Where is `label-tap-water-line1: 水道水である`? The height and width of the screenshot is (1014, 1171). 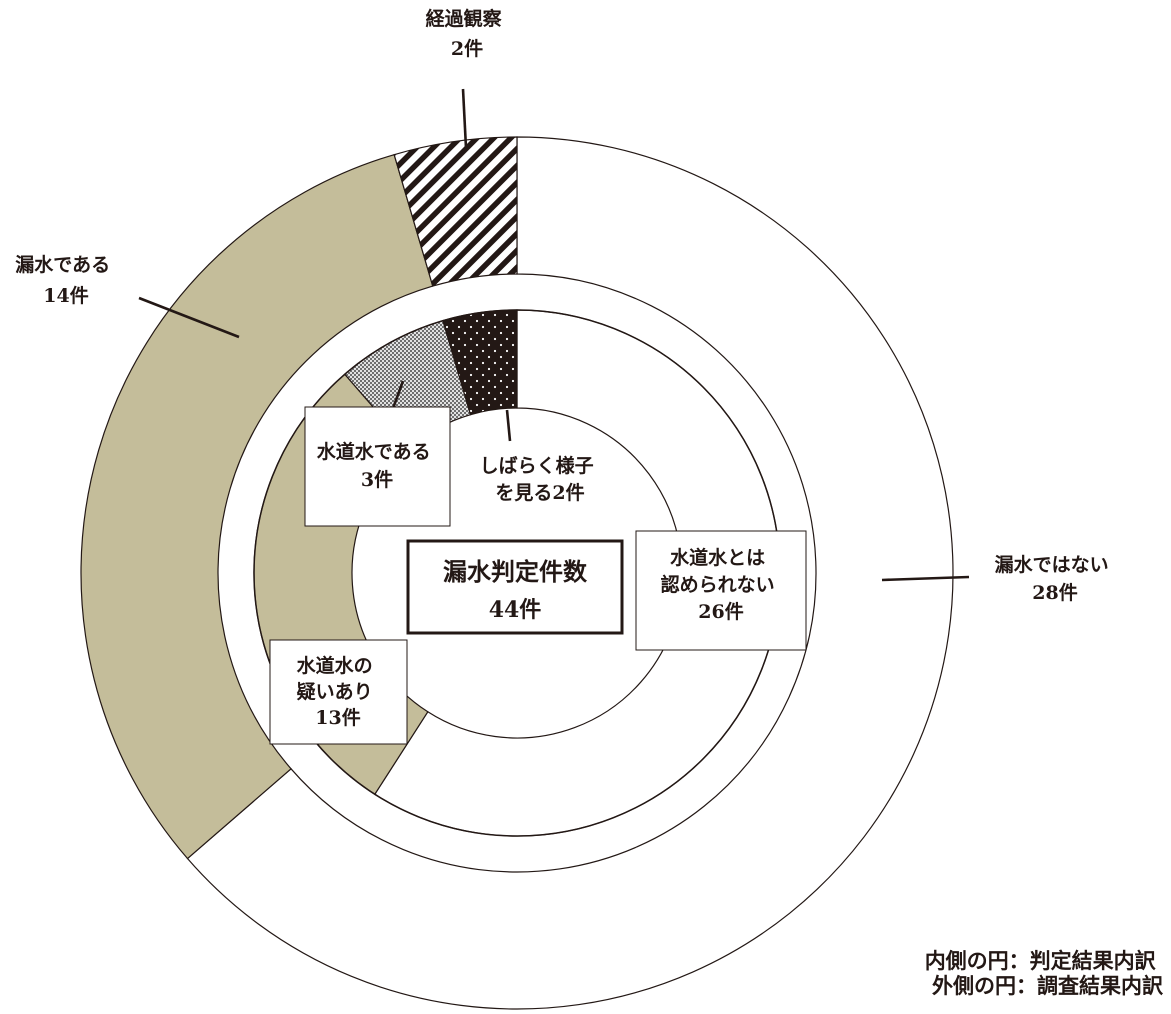 label-tap-water-line1: 水道水である is located at coordinates (374, 451).